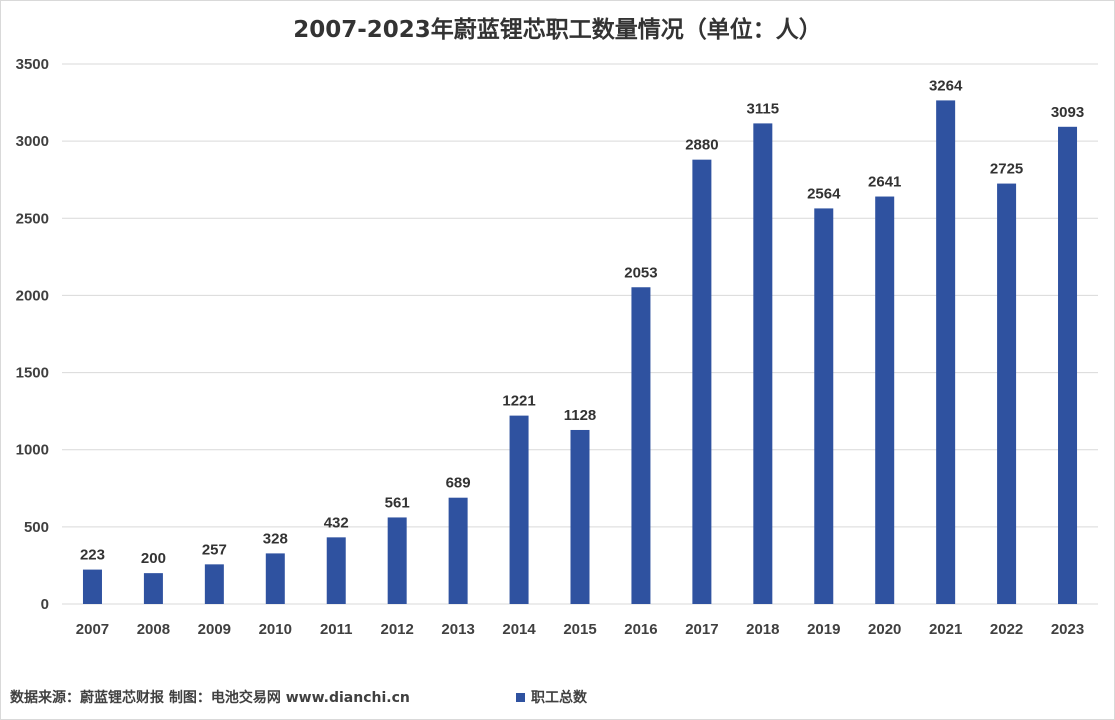 The image size is (1115, 720). What do you see at coordinates (32, 64) in the screenshot?
I see `y-tick-label: 3500` at bounding box center [32, 64].